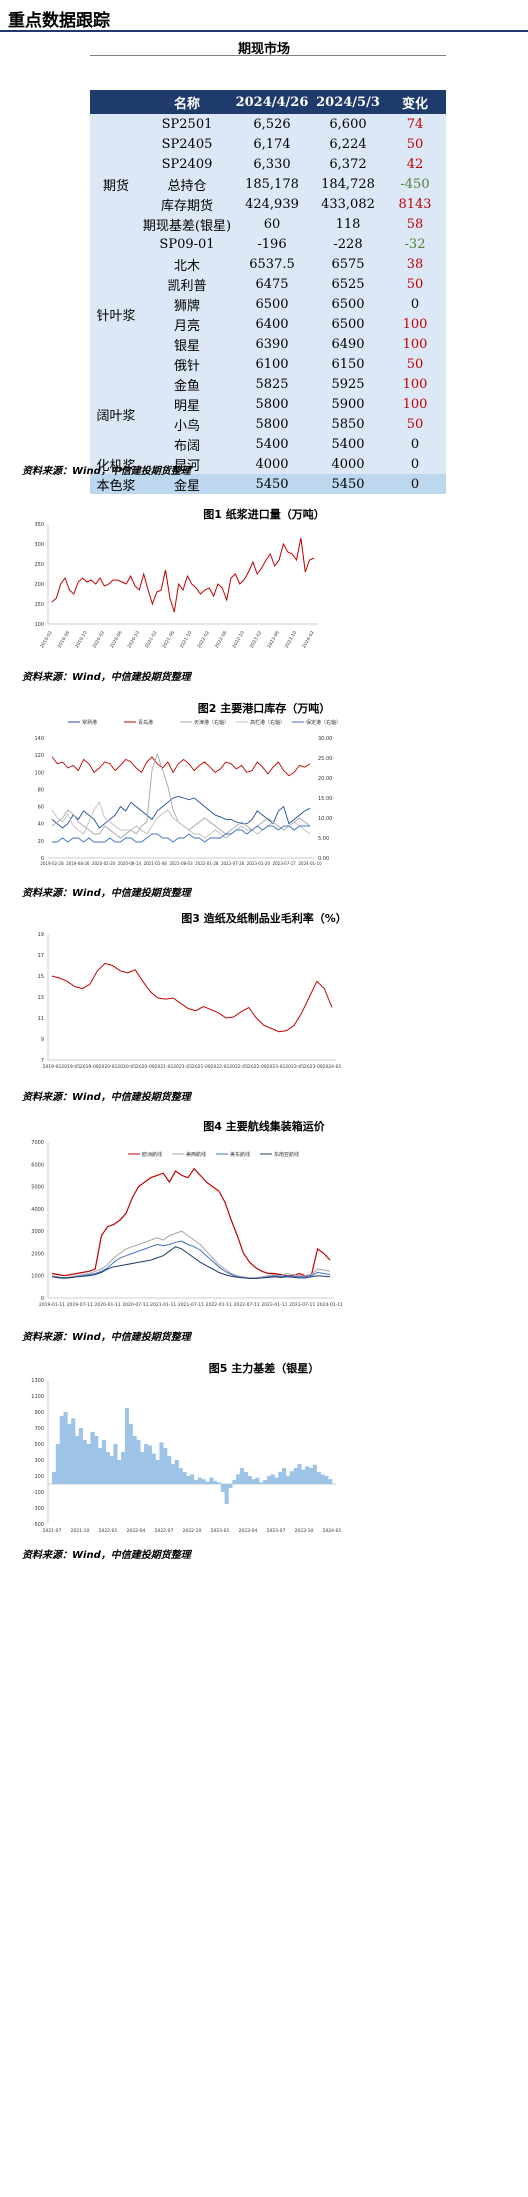 The image size is (528, 2197). Describe the element at coordinates (272, 364) in the screenshot. I see `row-value-1: 6100` at that location.